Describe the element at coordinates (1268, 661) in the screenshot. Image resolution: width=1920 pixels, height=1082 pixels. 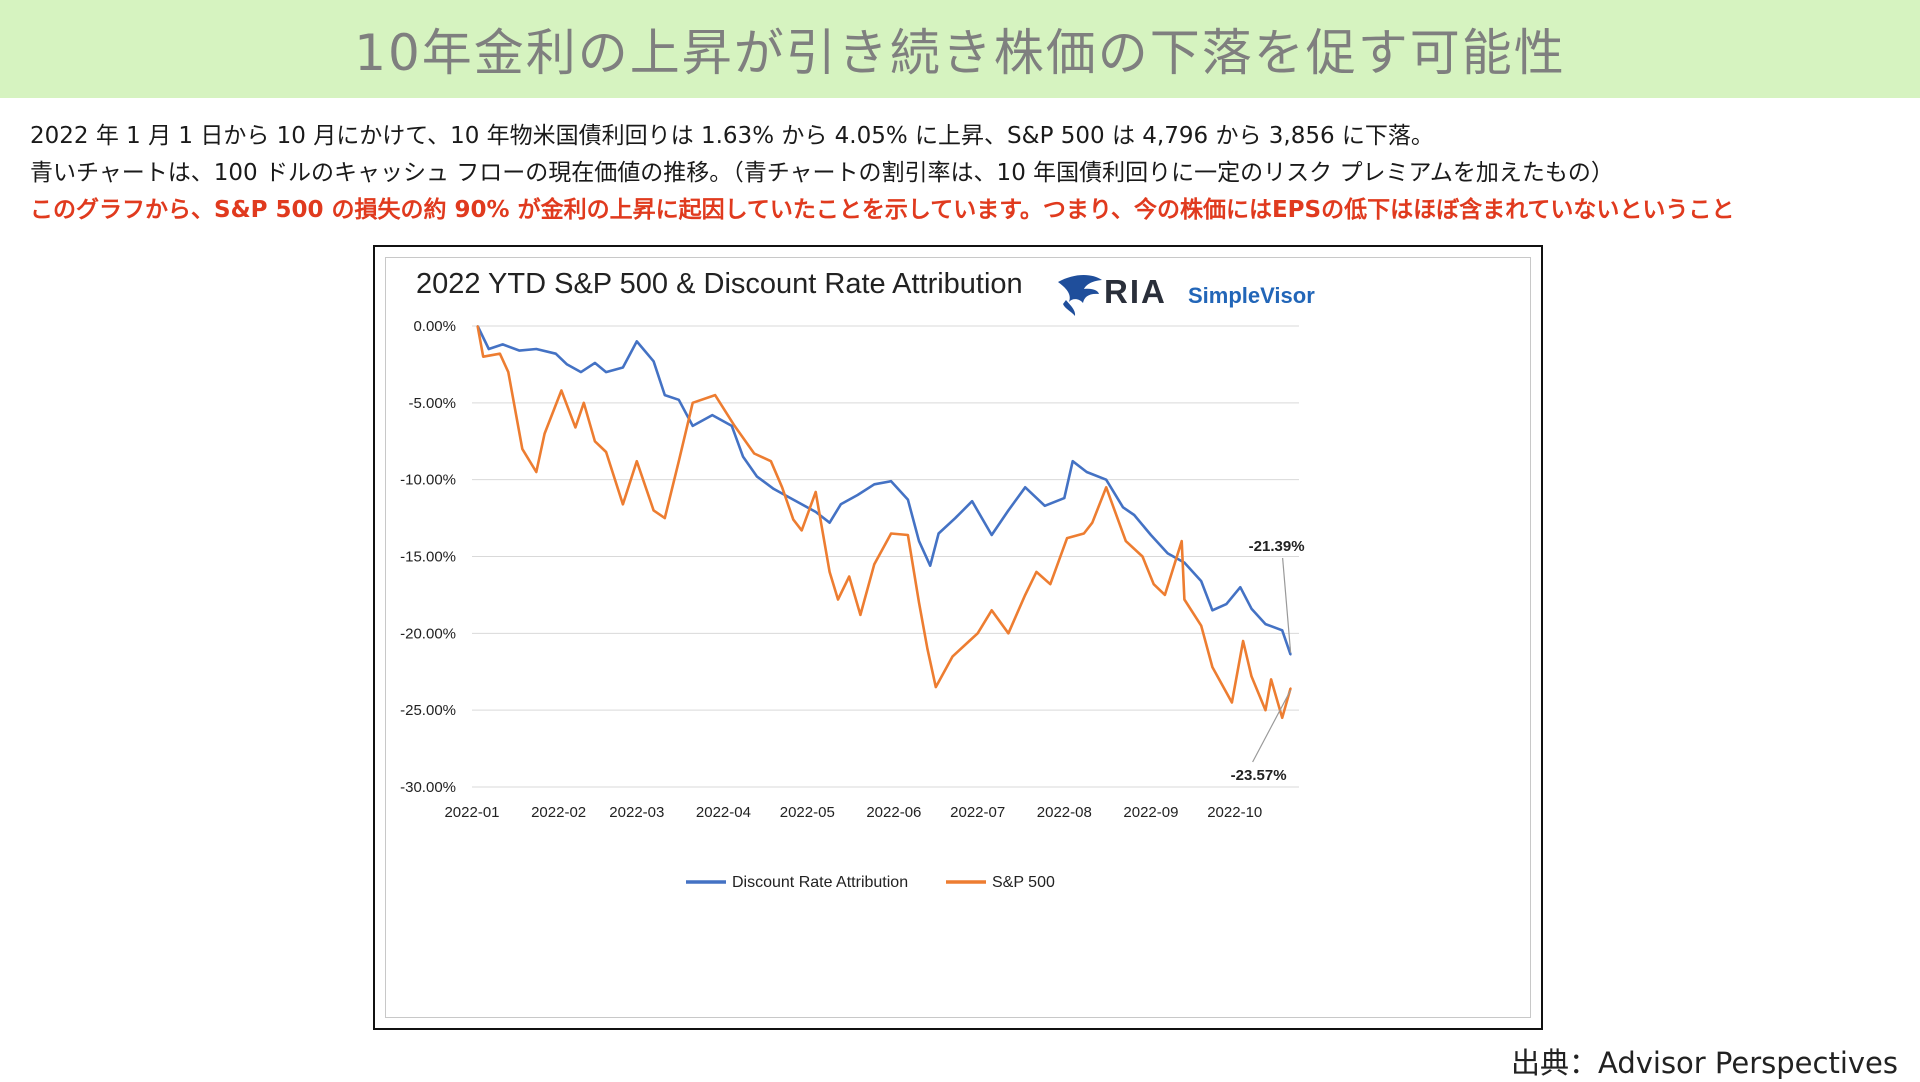
I see `annotations: -21.39% -23.57%` at that location.